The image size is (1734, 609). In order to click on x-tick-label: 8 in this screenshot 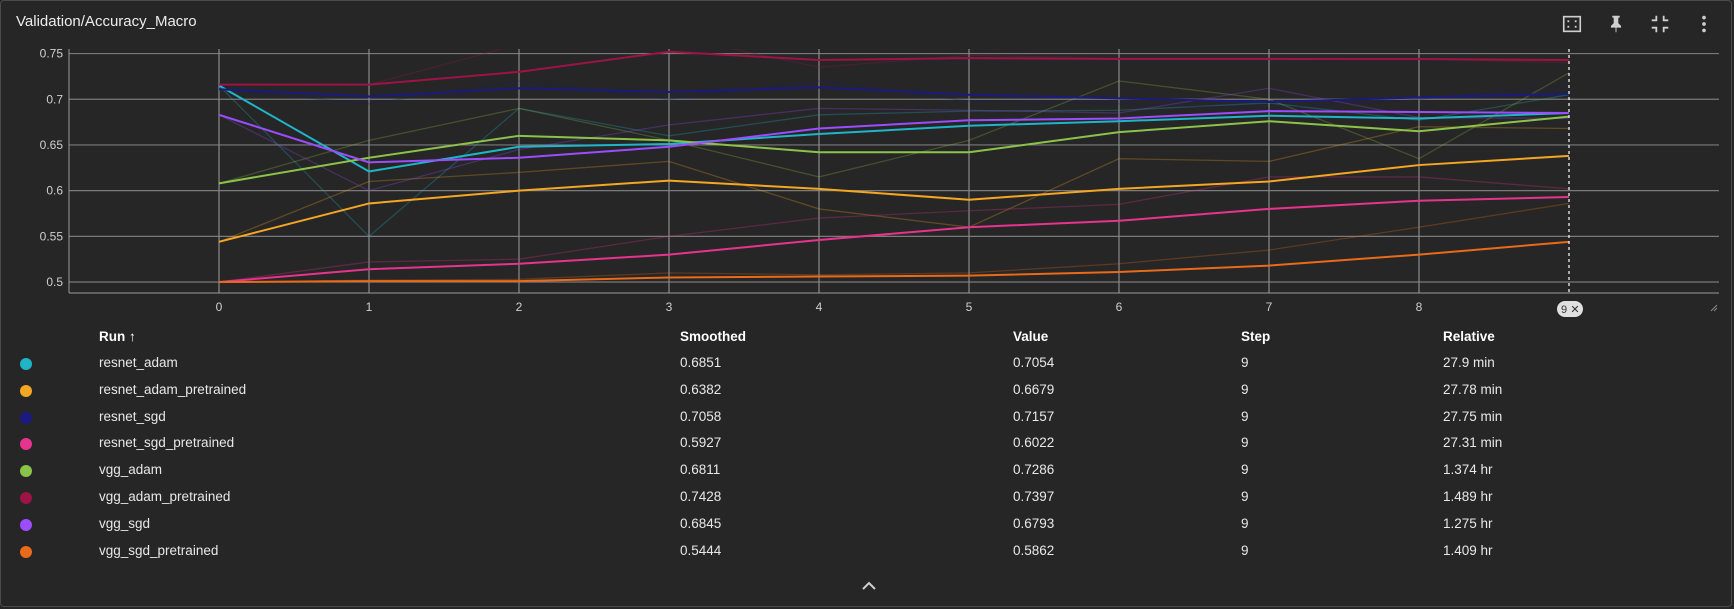, I will do `click(1419, 307)`.